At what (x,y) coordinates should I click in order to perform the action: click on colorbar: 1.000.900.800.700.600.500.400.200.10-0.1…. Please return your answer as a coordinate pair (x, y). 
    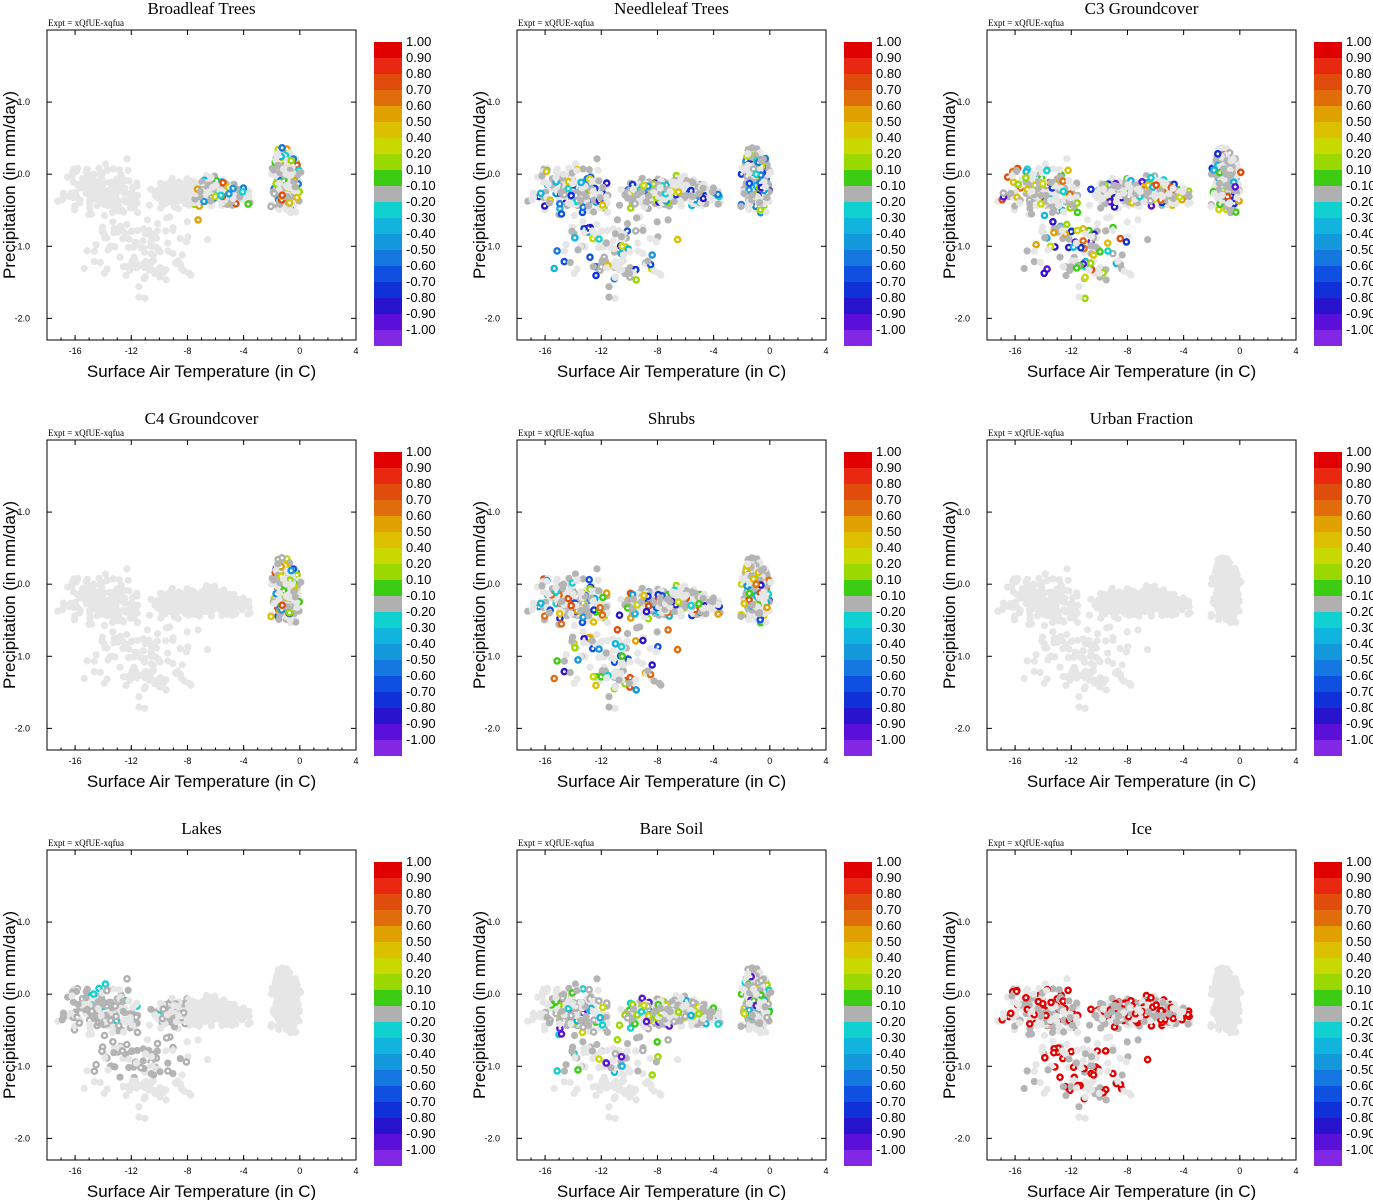
    Looking at the image, I should click on (875, 190).